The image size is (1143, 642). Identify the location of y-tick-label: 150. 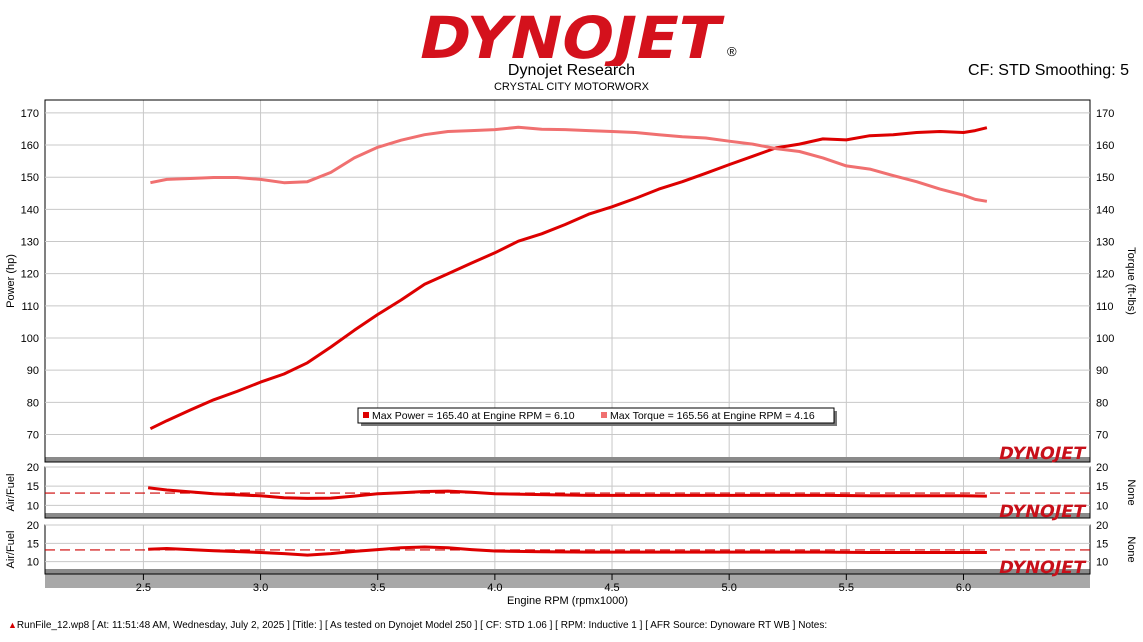
(30, 178).